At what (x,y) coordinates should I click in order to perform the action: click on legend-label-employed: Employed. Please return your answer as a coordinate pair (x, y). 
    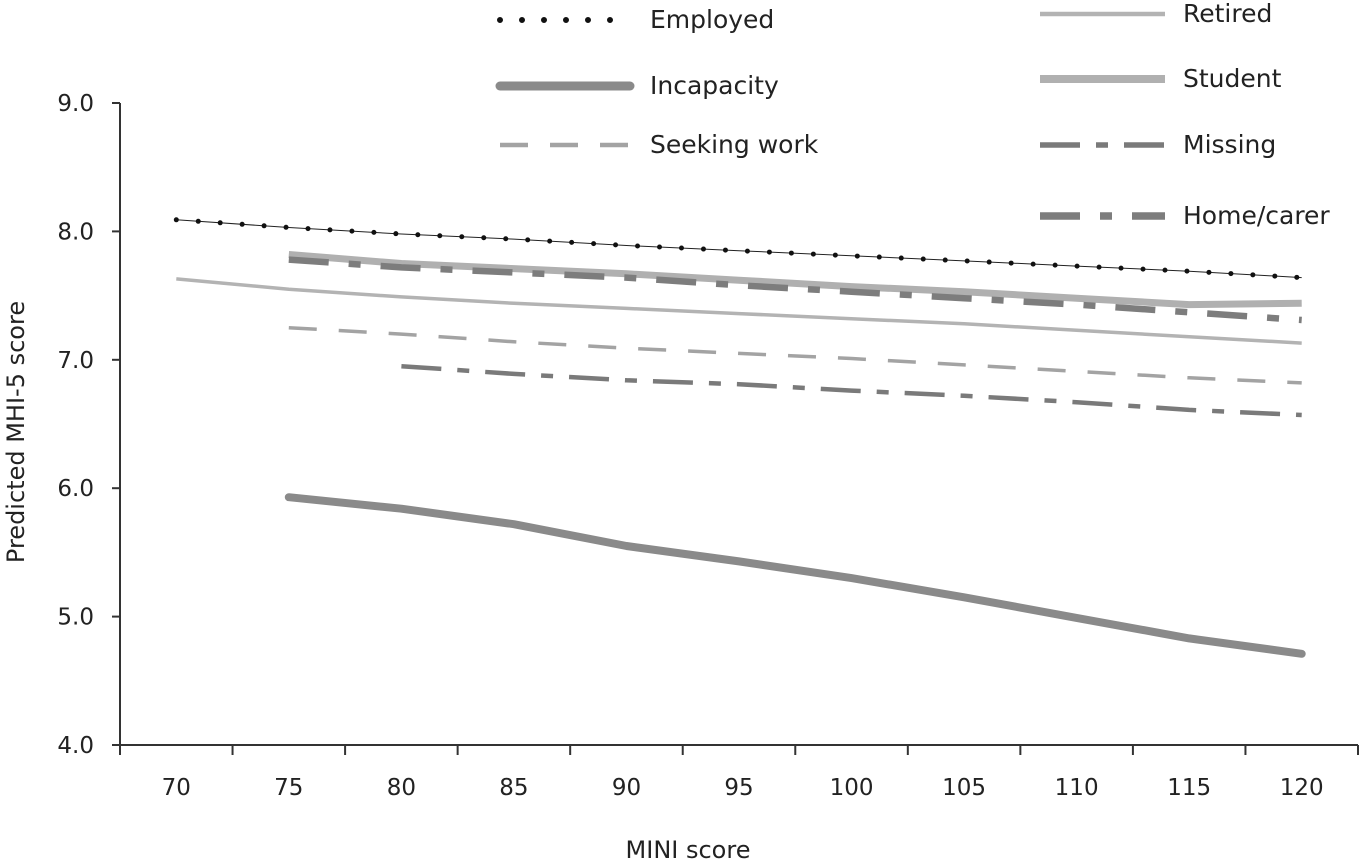
    Looking at the image, I should click on (712, 19).